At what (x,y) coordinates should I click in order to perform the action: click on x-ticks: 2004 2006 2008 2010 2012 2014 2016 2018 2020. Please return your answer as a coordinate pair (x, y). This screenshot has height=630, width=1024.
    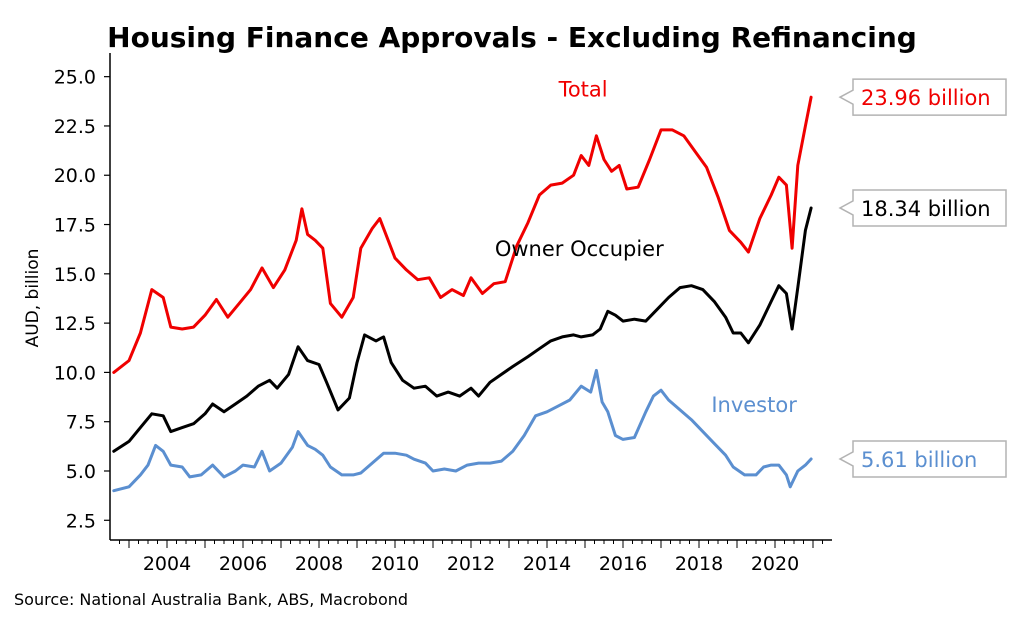
    Looking at the image, I should click on (471, 557).